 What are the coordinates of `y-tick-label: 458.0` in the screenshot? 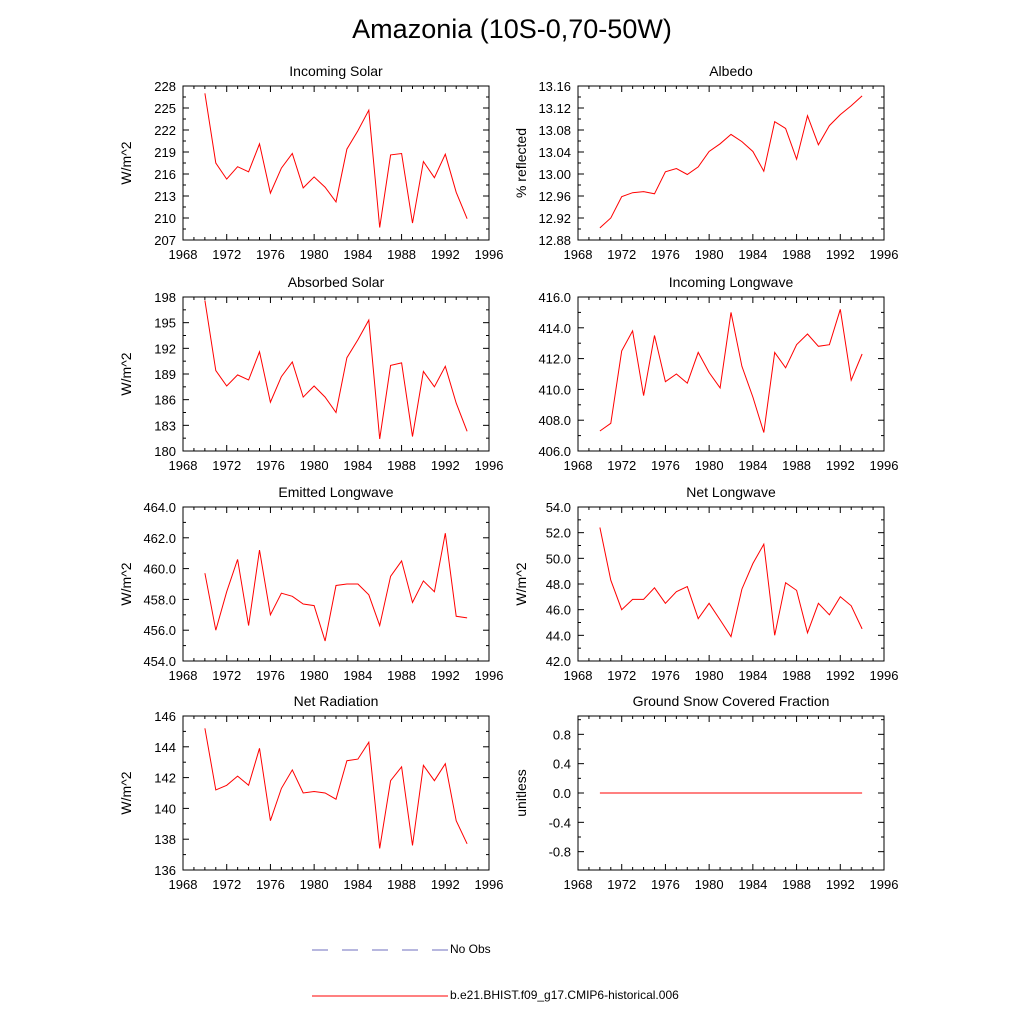 It's located at (159, 599).